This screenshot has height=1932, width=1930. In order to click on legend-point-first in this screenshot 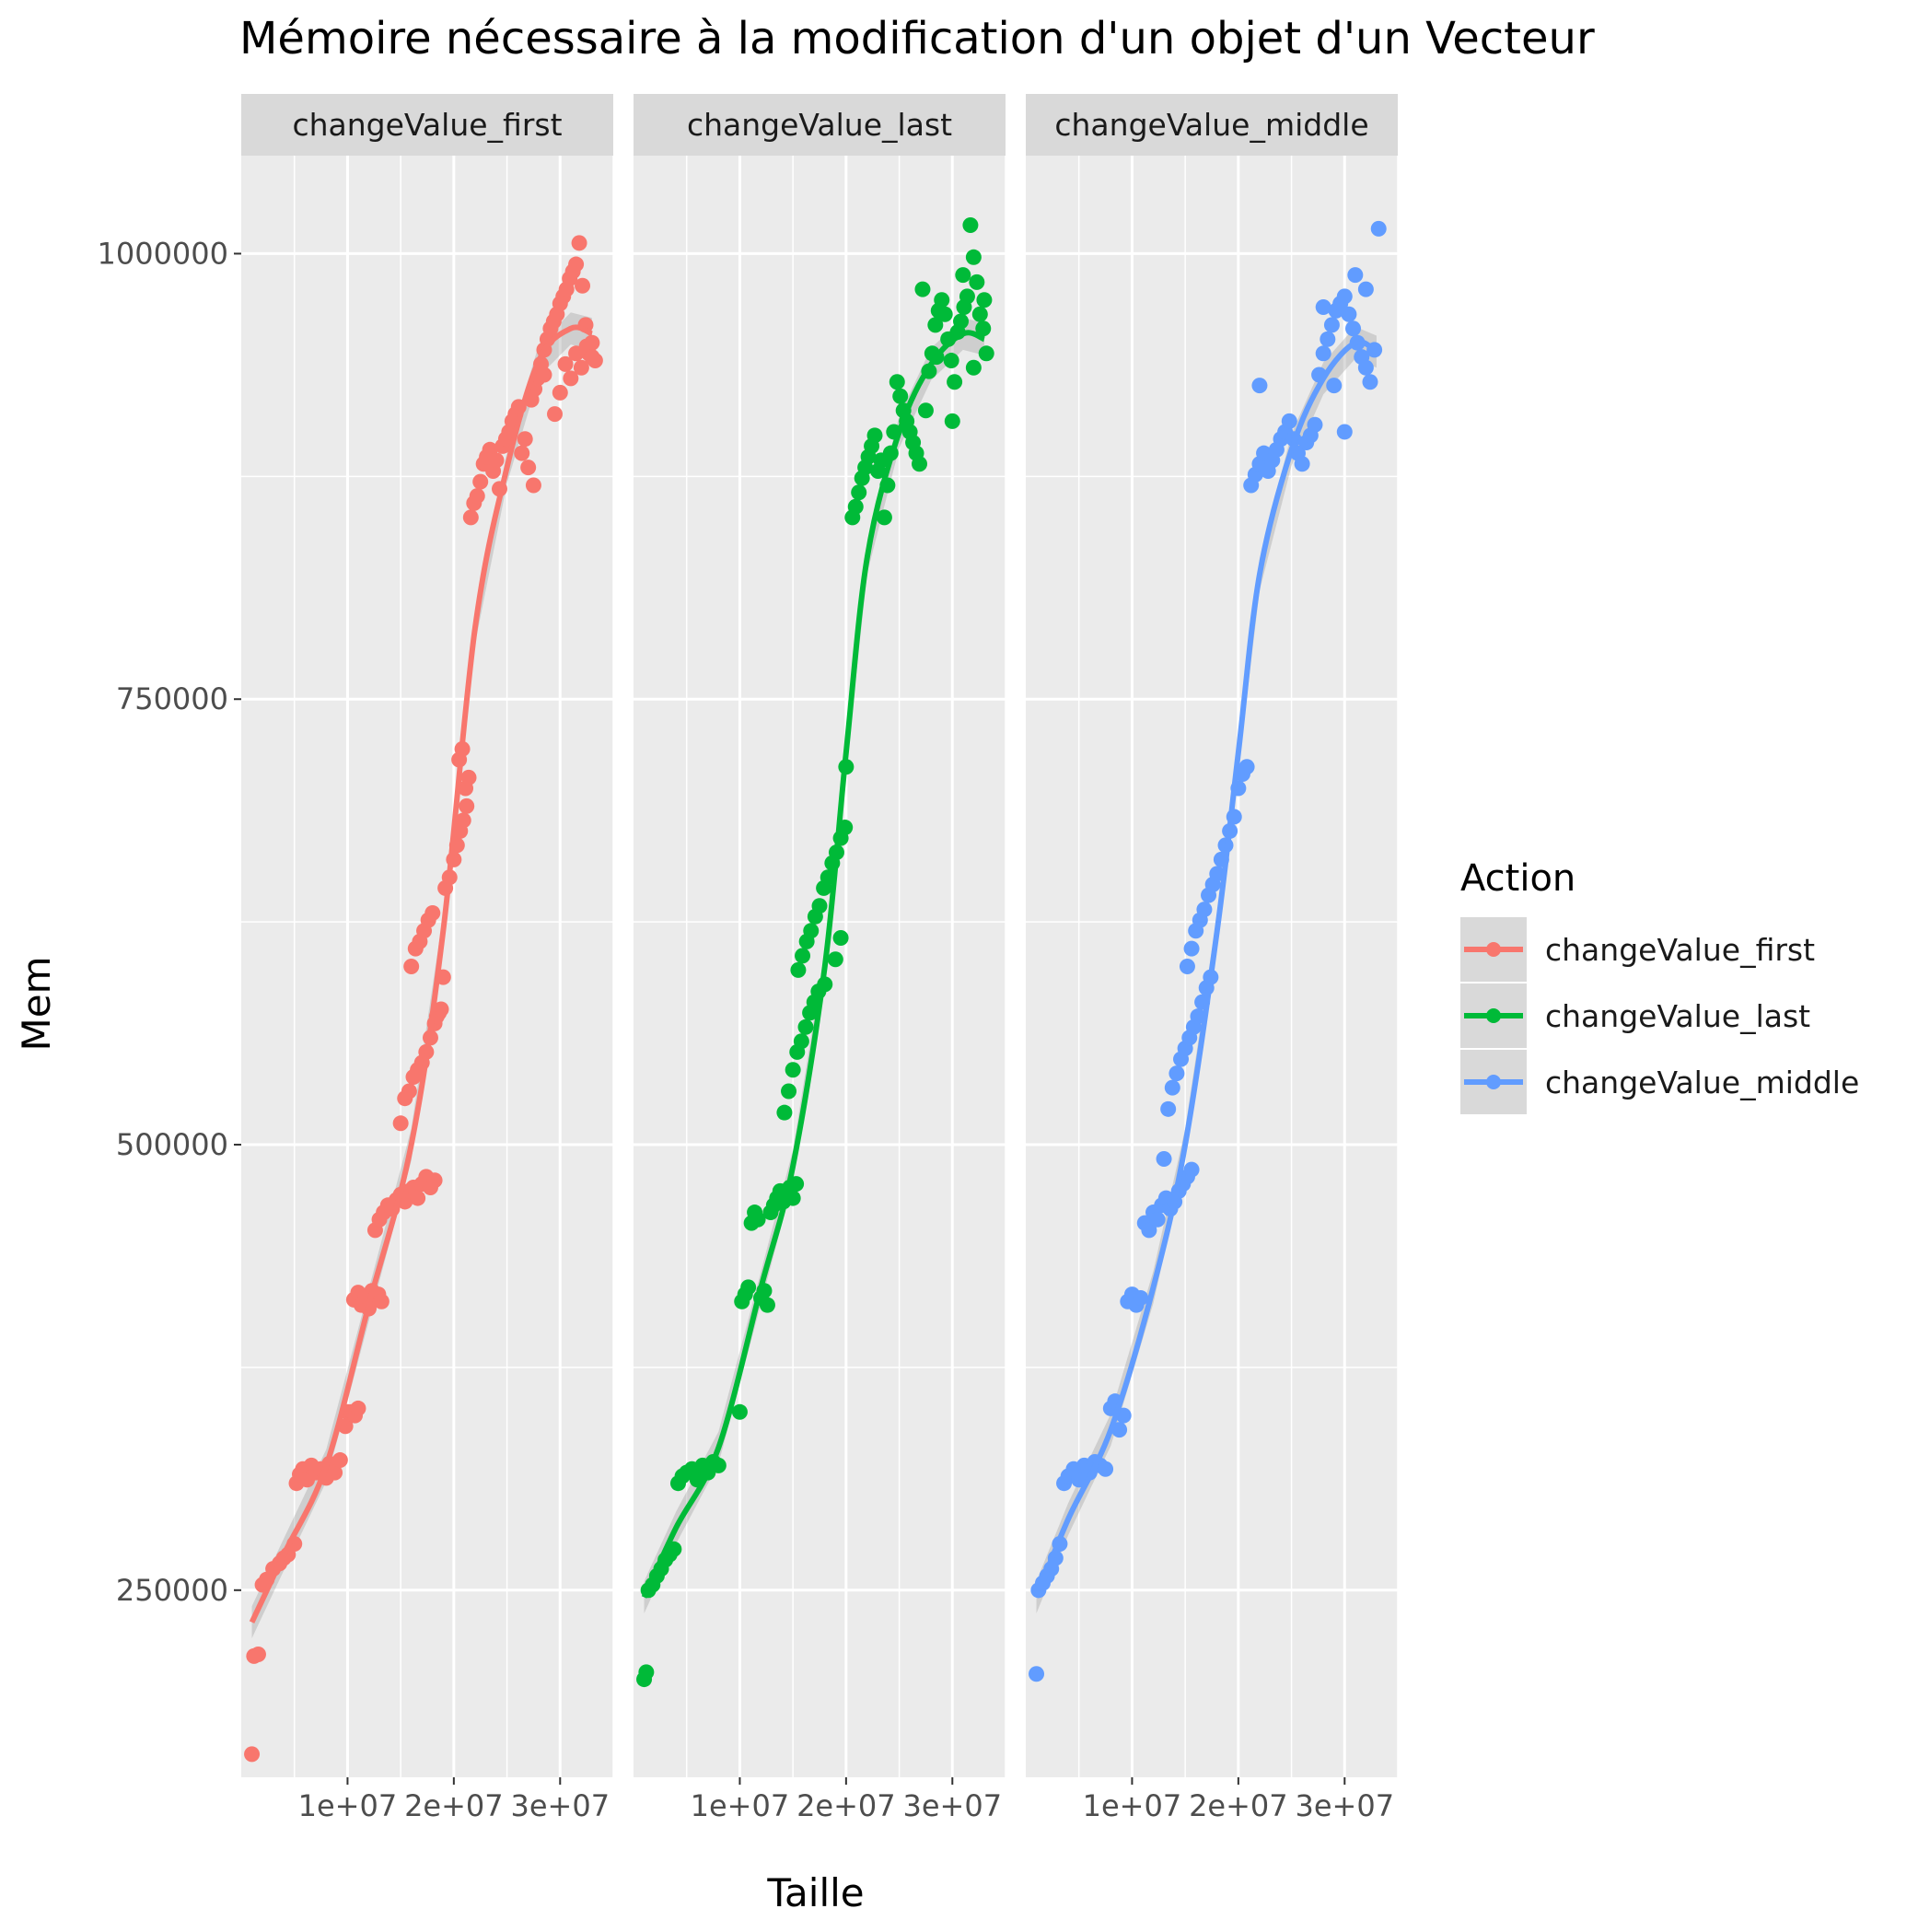, I will do `click(1493, 949)`.